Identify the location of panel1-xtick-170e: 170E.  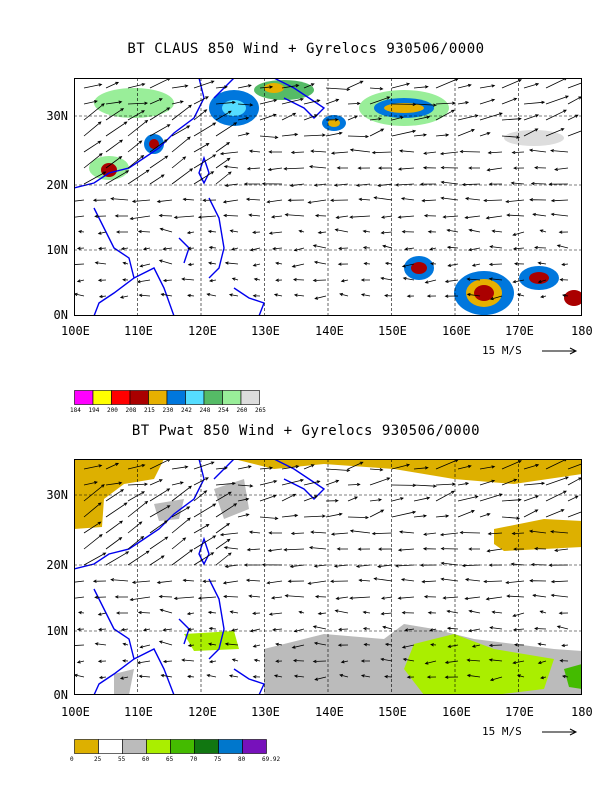
(519, 331).